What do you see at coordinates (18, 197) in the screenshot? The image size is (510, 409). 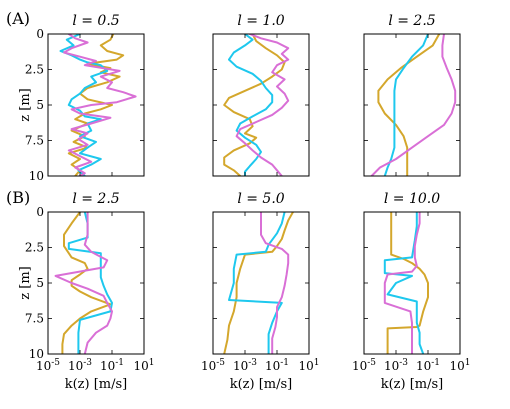 I see `row-label-b: (B)` at bounding box center [18, 197].